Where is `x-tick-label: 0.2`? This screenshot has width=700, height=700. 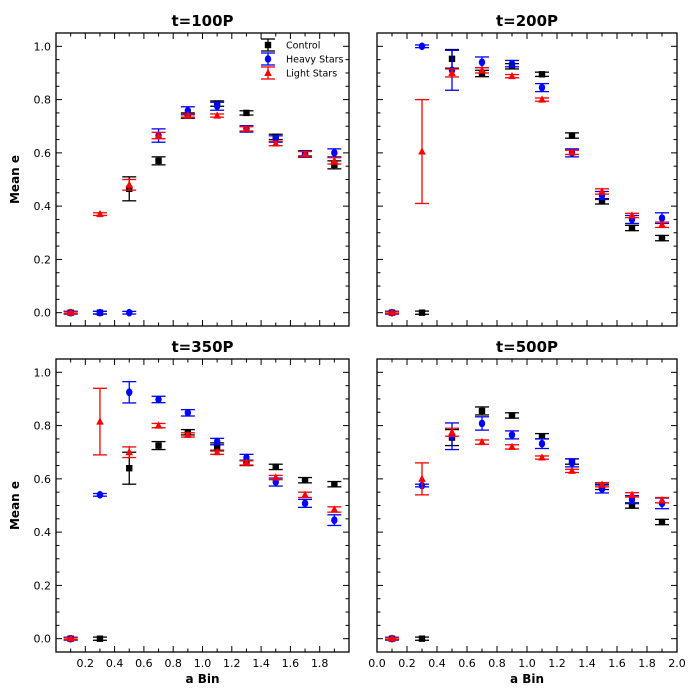
x-tick-label: 0.2 is located at coordinates (86, 663).